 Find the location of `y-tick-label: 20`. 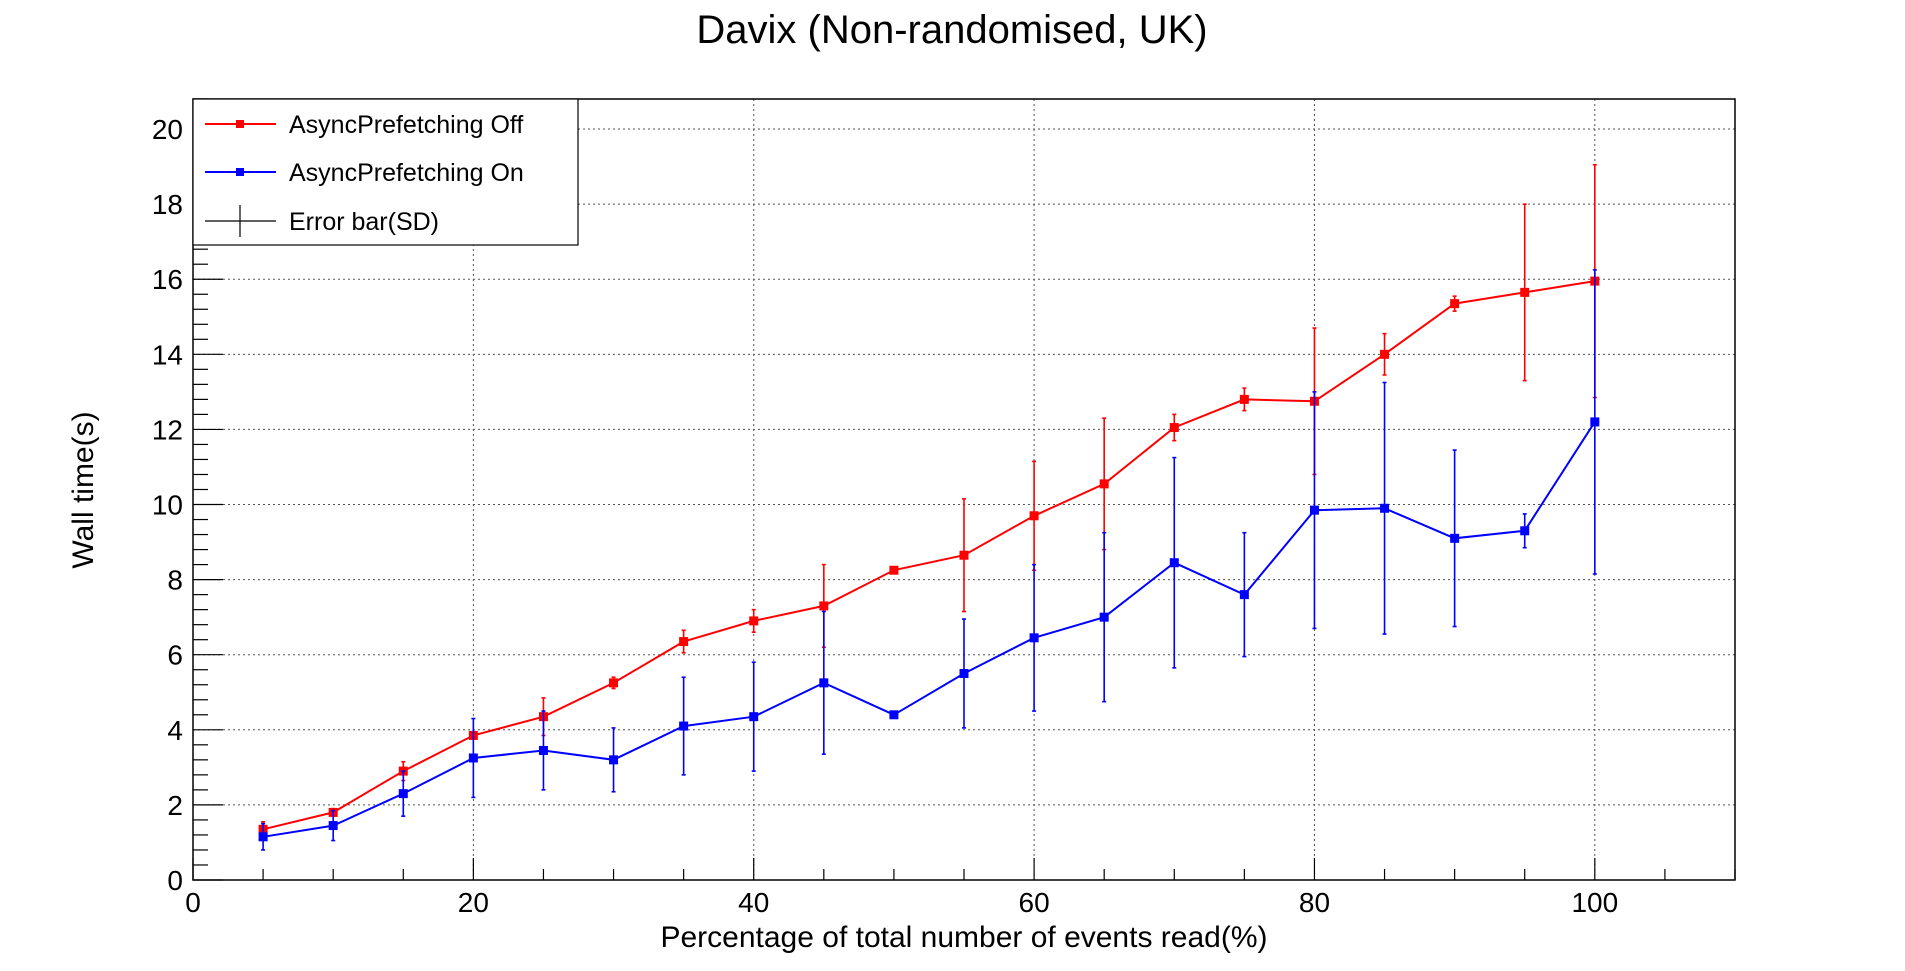

y-tick-label: 20 is located at coordinates (167, 129).